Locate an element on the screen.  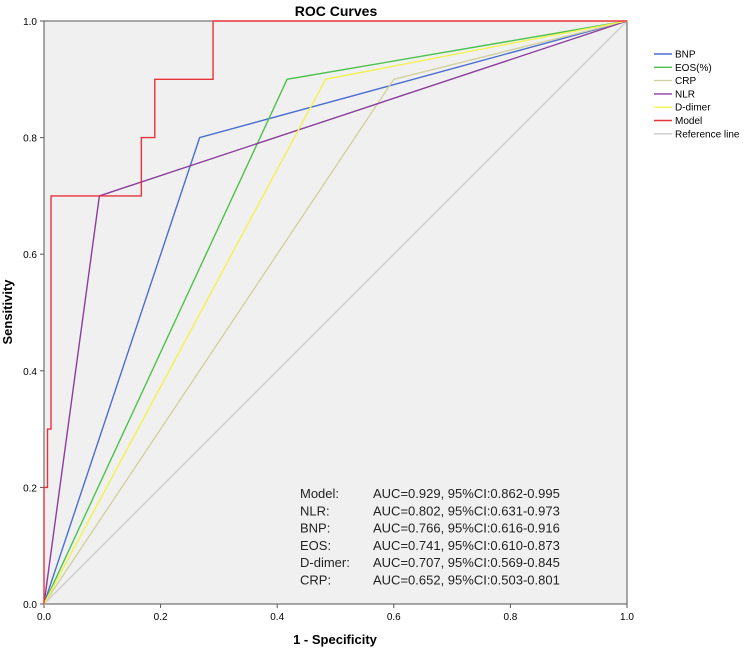
y-tick-label: 0.2 is located at coordinates (30, 488).